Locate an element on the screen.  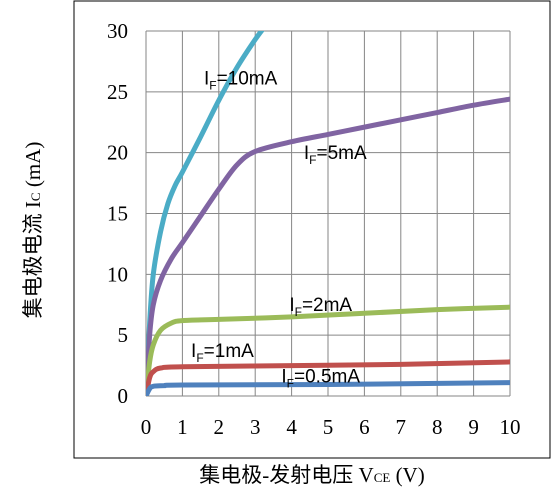
x-tick-label: 6 is located at coordinates (364, 427).